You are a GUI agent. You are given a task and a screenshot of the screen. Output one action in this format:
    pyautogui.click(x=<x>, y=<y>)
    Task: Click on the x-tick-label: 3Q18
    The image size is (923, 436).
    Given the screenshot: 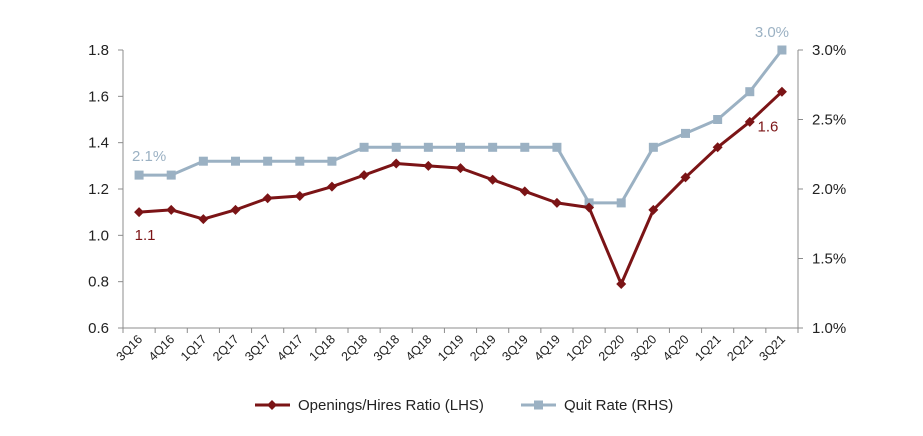 What is the action you would take?
    pyautogui.click(x=387, y=348)
    